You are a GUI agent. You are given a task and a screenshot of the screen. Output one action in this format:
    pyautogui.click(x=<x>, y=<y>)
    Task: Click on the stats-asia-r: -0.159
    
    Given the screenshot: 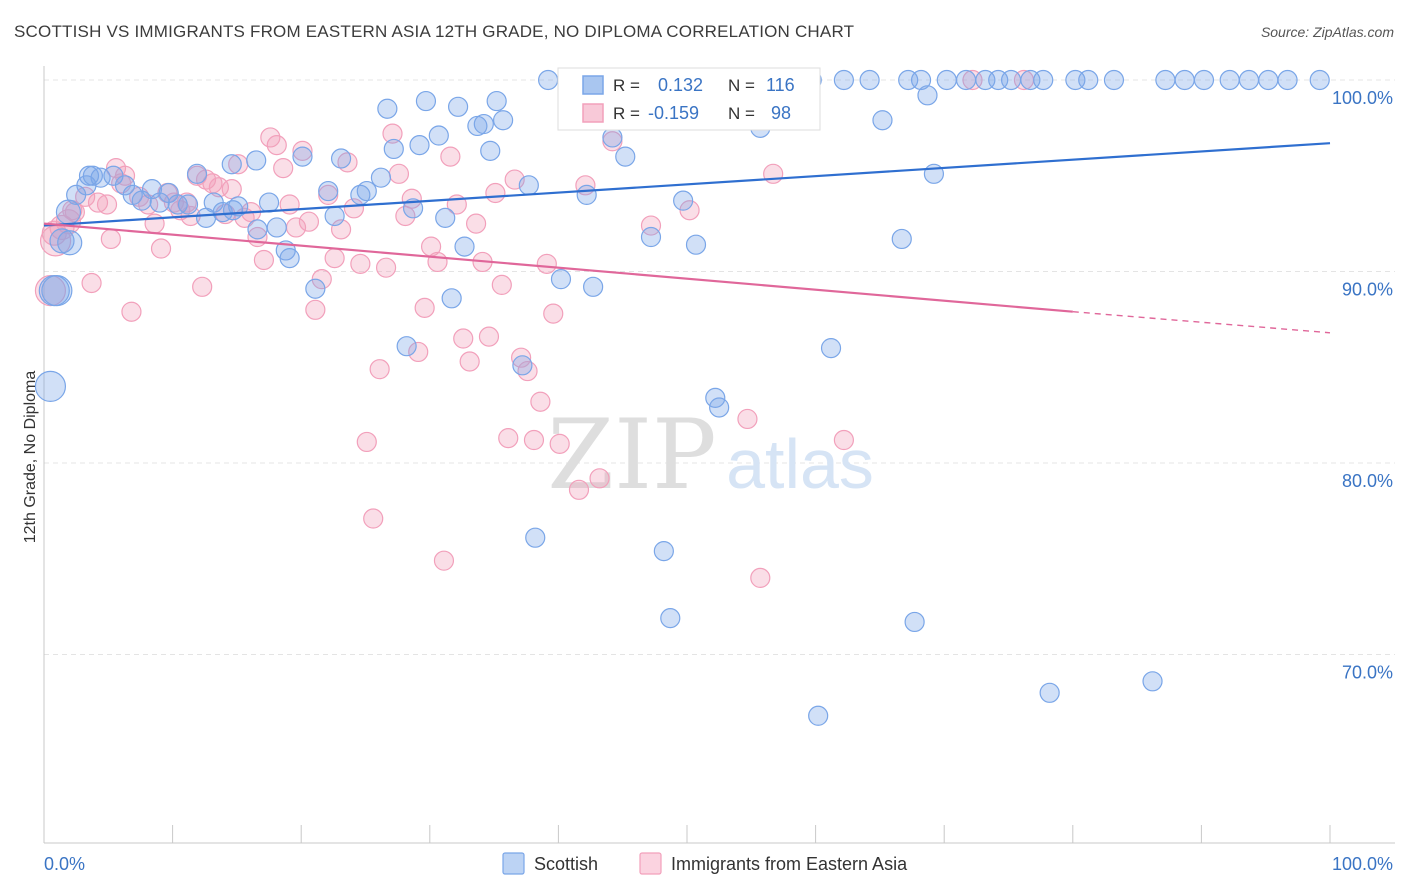 What is the action you would take?
    pyautogui.click(x=673, y=113)
    